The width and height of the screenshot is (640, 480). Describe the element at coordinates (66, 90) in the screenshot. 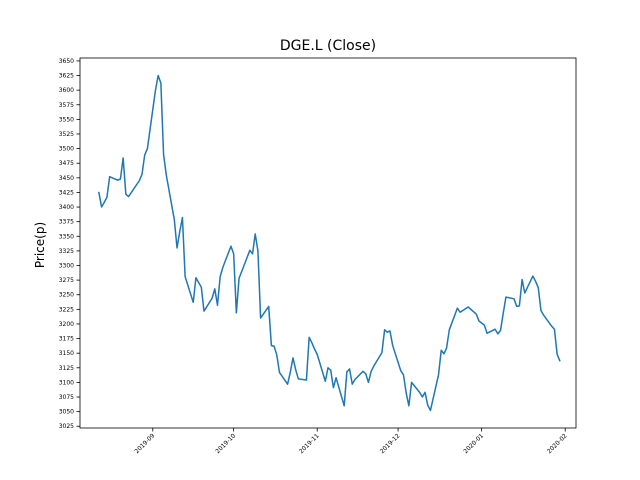

I see `y-tick-label: 3600` at that location.